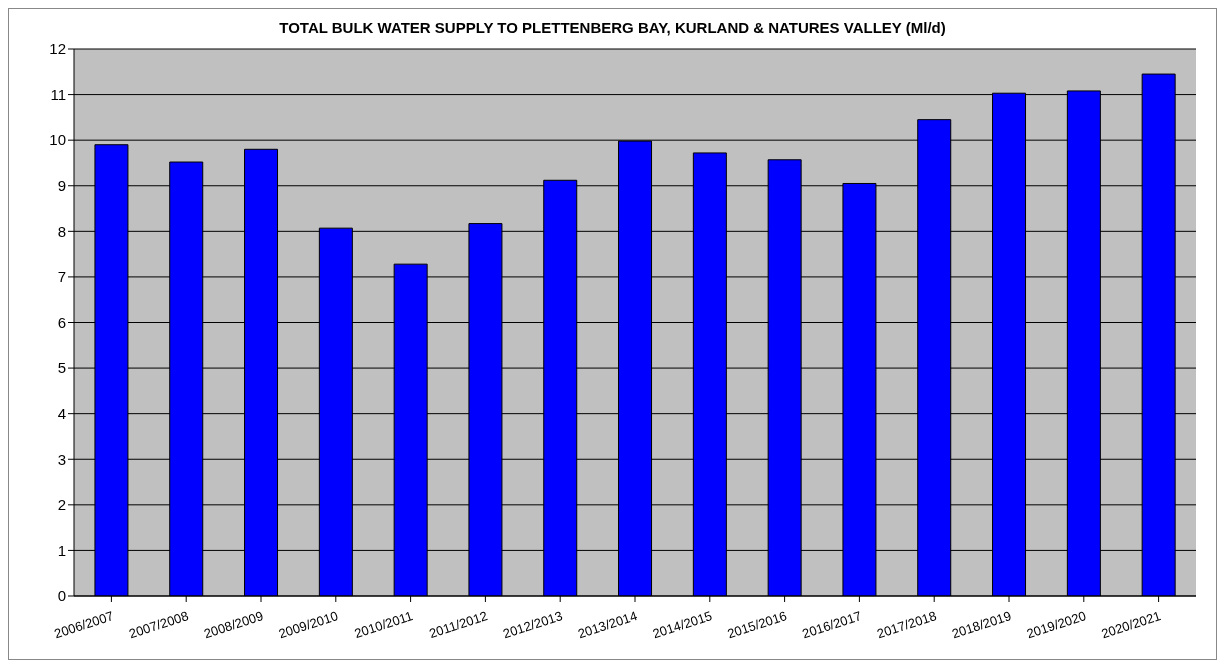 This screenshot has width=1225, height=669. What do you see at coordinates (612, 28) in the screenshot?
I see `chart-title: TOTAL BULK WATER SUPPLY TO PLETTENBERG BAY, KURLAND & NATURES VALLEY (Ml/d)` at bounding box center [612, 28].